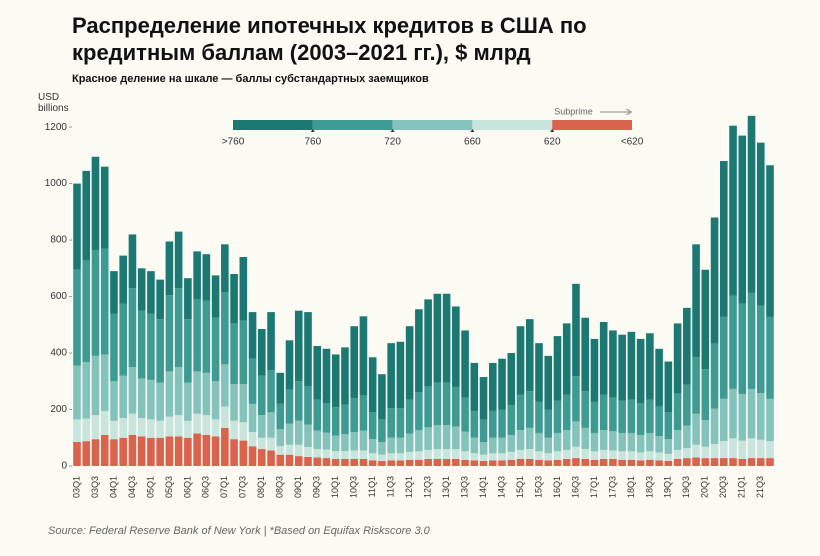 Image resolution: width=820 pixels, height=556 pixels. Describe the element at coordinates (464, 487) in the screenshot. I see `x-tick-label: 13Q3` at that location.